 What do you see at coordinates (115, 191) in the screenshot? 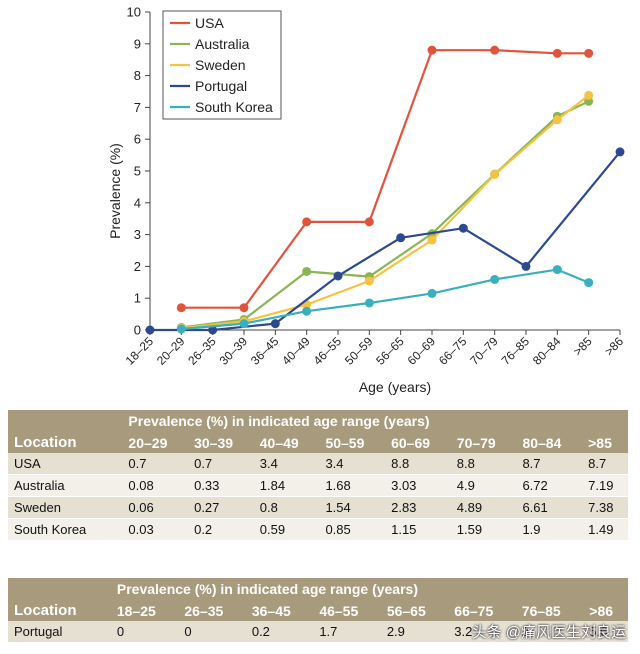
I see `y-axis-title: Prevalence (%)` at bounding box center [115, 191].